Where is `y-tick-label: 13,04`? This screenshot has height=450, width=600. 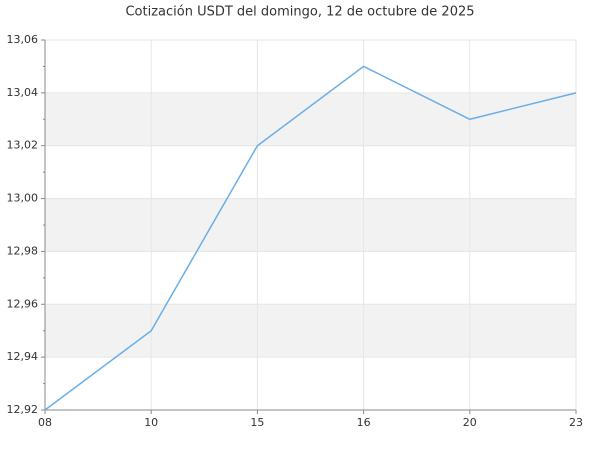
y-tick-label: 13,04 is located at coordinates (23, 92).